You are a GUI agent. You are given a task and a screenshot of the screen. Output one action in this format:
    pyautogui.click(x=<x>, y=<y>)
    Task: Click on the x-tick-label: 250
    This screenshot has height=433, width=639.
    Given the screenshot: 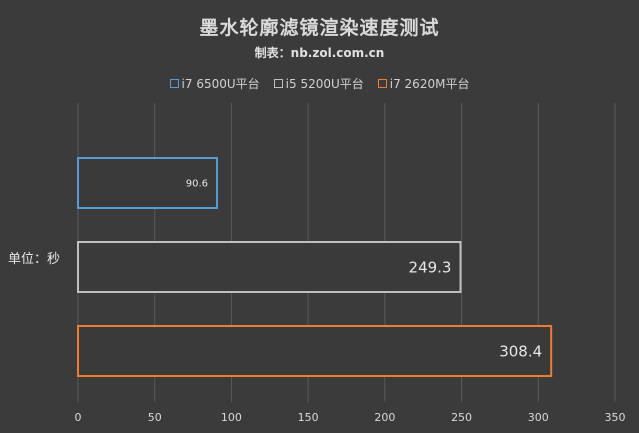 What is the action you would take?
    pyautogui.click(x=461, y=417)
    